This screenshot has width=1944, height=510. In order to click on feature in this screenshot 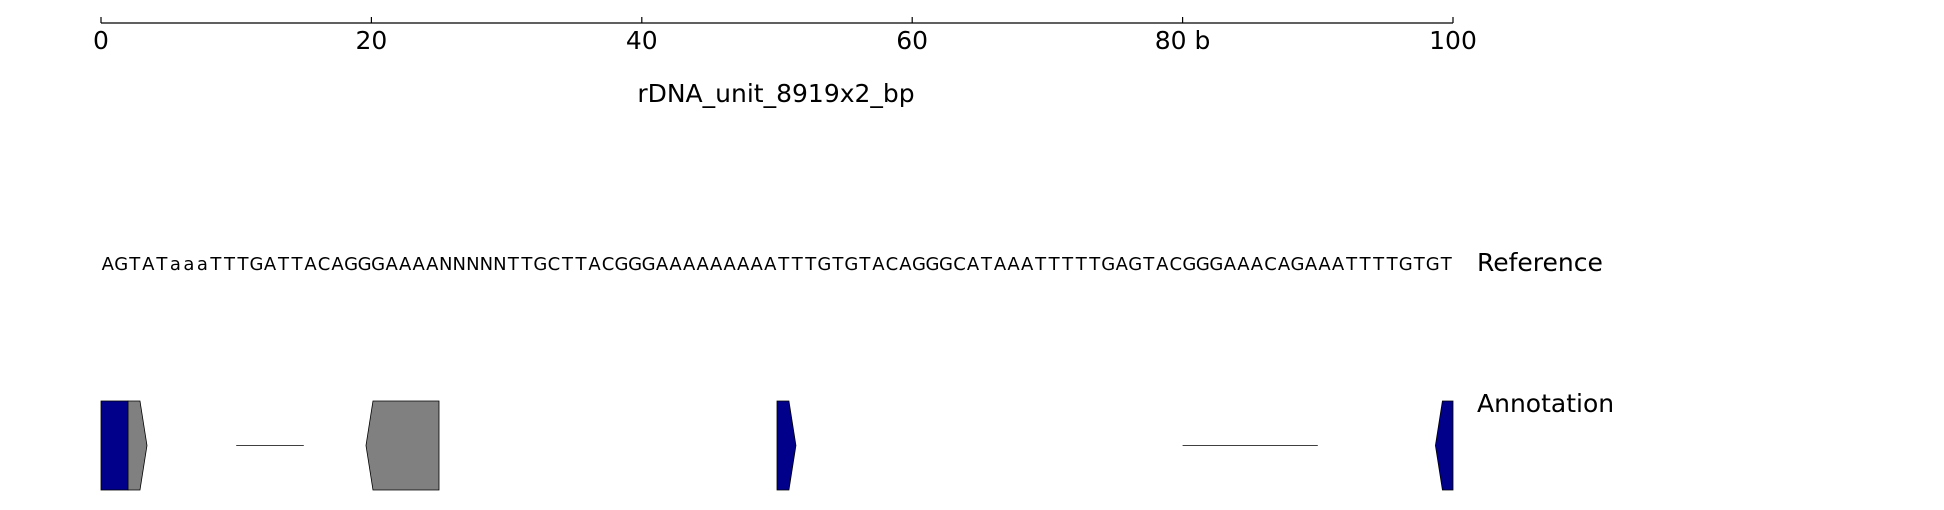, I will do `click(114, 445)`.